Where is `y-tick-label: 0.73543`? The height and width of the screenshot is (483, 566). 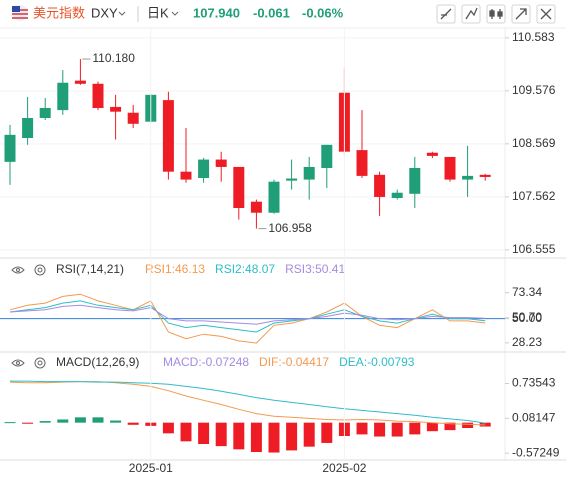
y-tick-label: 0.73543 is located at coordinates (534, 383).